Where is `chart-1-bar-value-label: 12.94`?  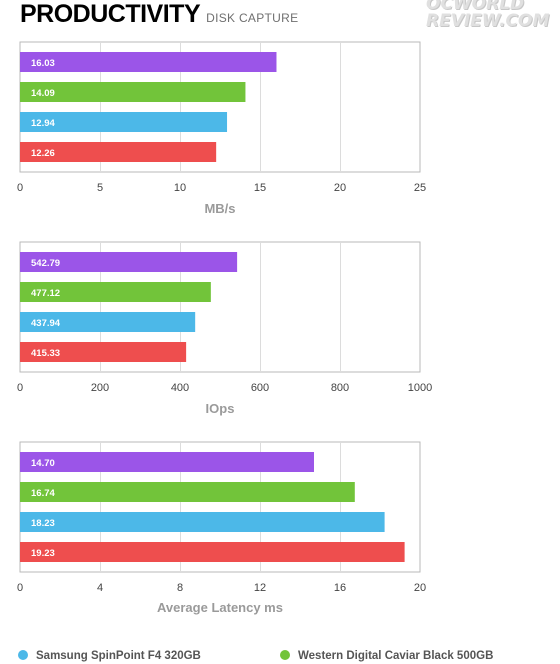 chart-1-bar-value-label: 12.94 is located at coordinates (43, 123).